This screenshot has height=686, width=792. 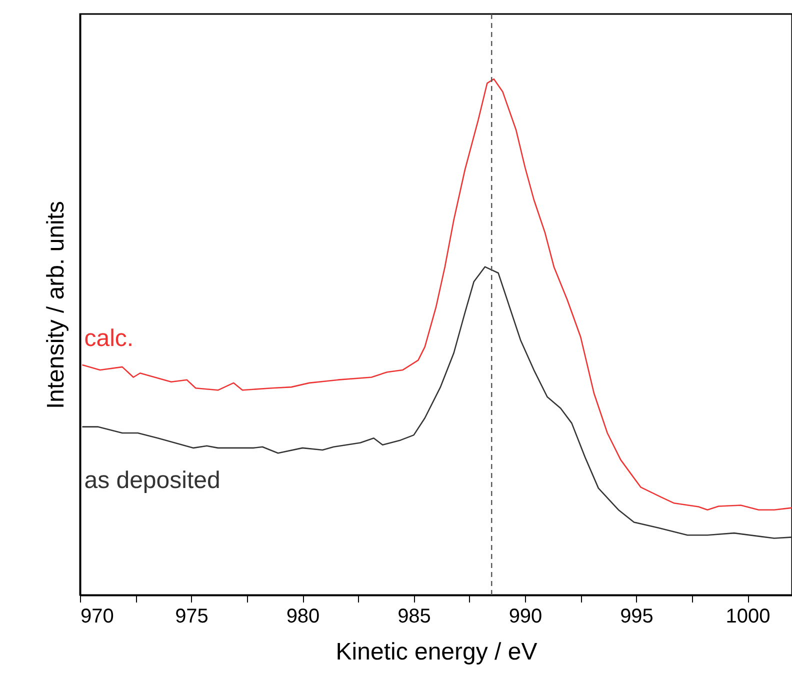 I want to click on x-tick-label: 985, so click(x=414, y=617).